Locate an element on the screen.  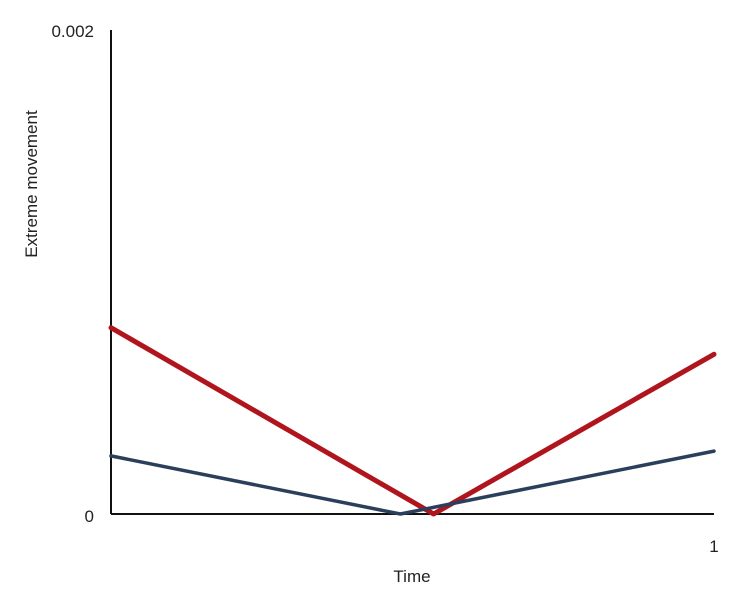
y-axis-label: Extreme movement is located at coordinates (31, 184).